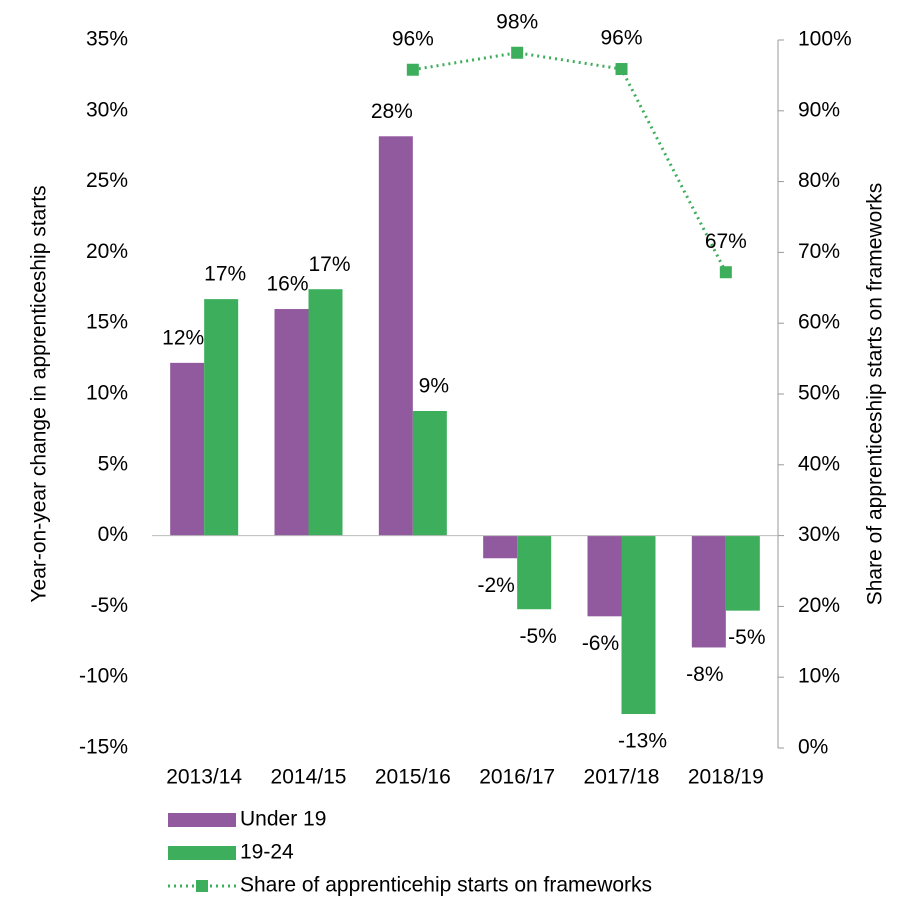  I want to click on x-tick-label: 2013/14, so click(204, 777).